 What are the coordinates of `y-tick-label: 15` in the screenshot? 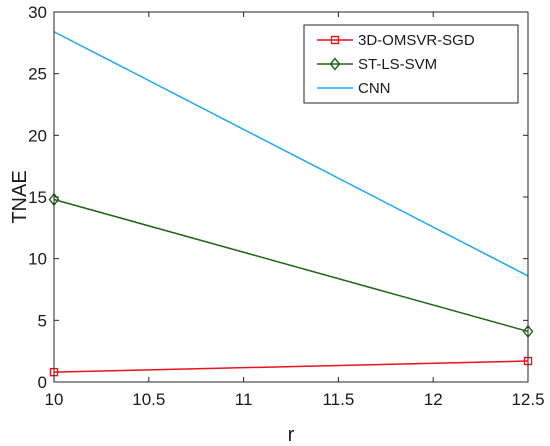 It's located at (37, 197).